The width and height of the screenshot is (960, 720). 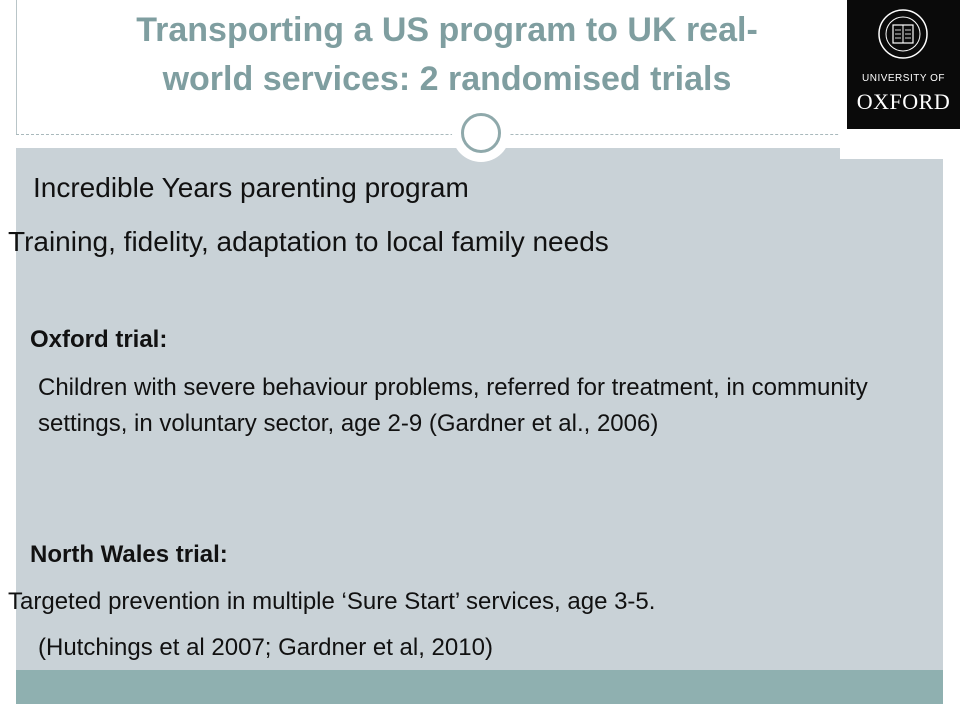 I want to click on wales-trial-heading: North Wales trial:, so click(x=129, y=554).